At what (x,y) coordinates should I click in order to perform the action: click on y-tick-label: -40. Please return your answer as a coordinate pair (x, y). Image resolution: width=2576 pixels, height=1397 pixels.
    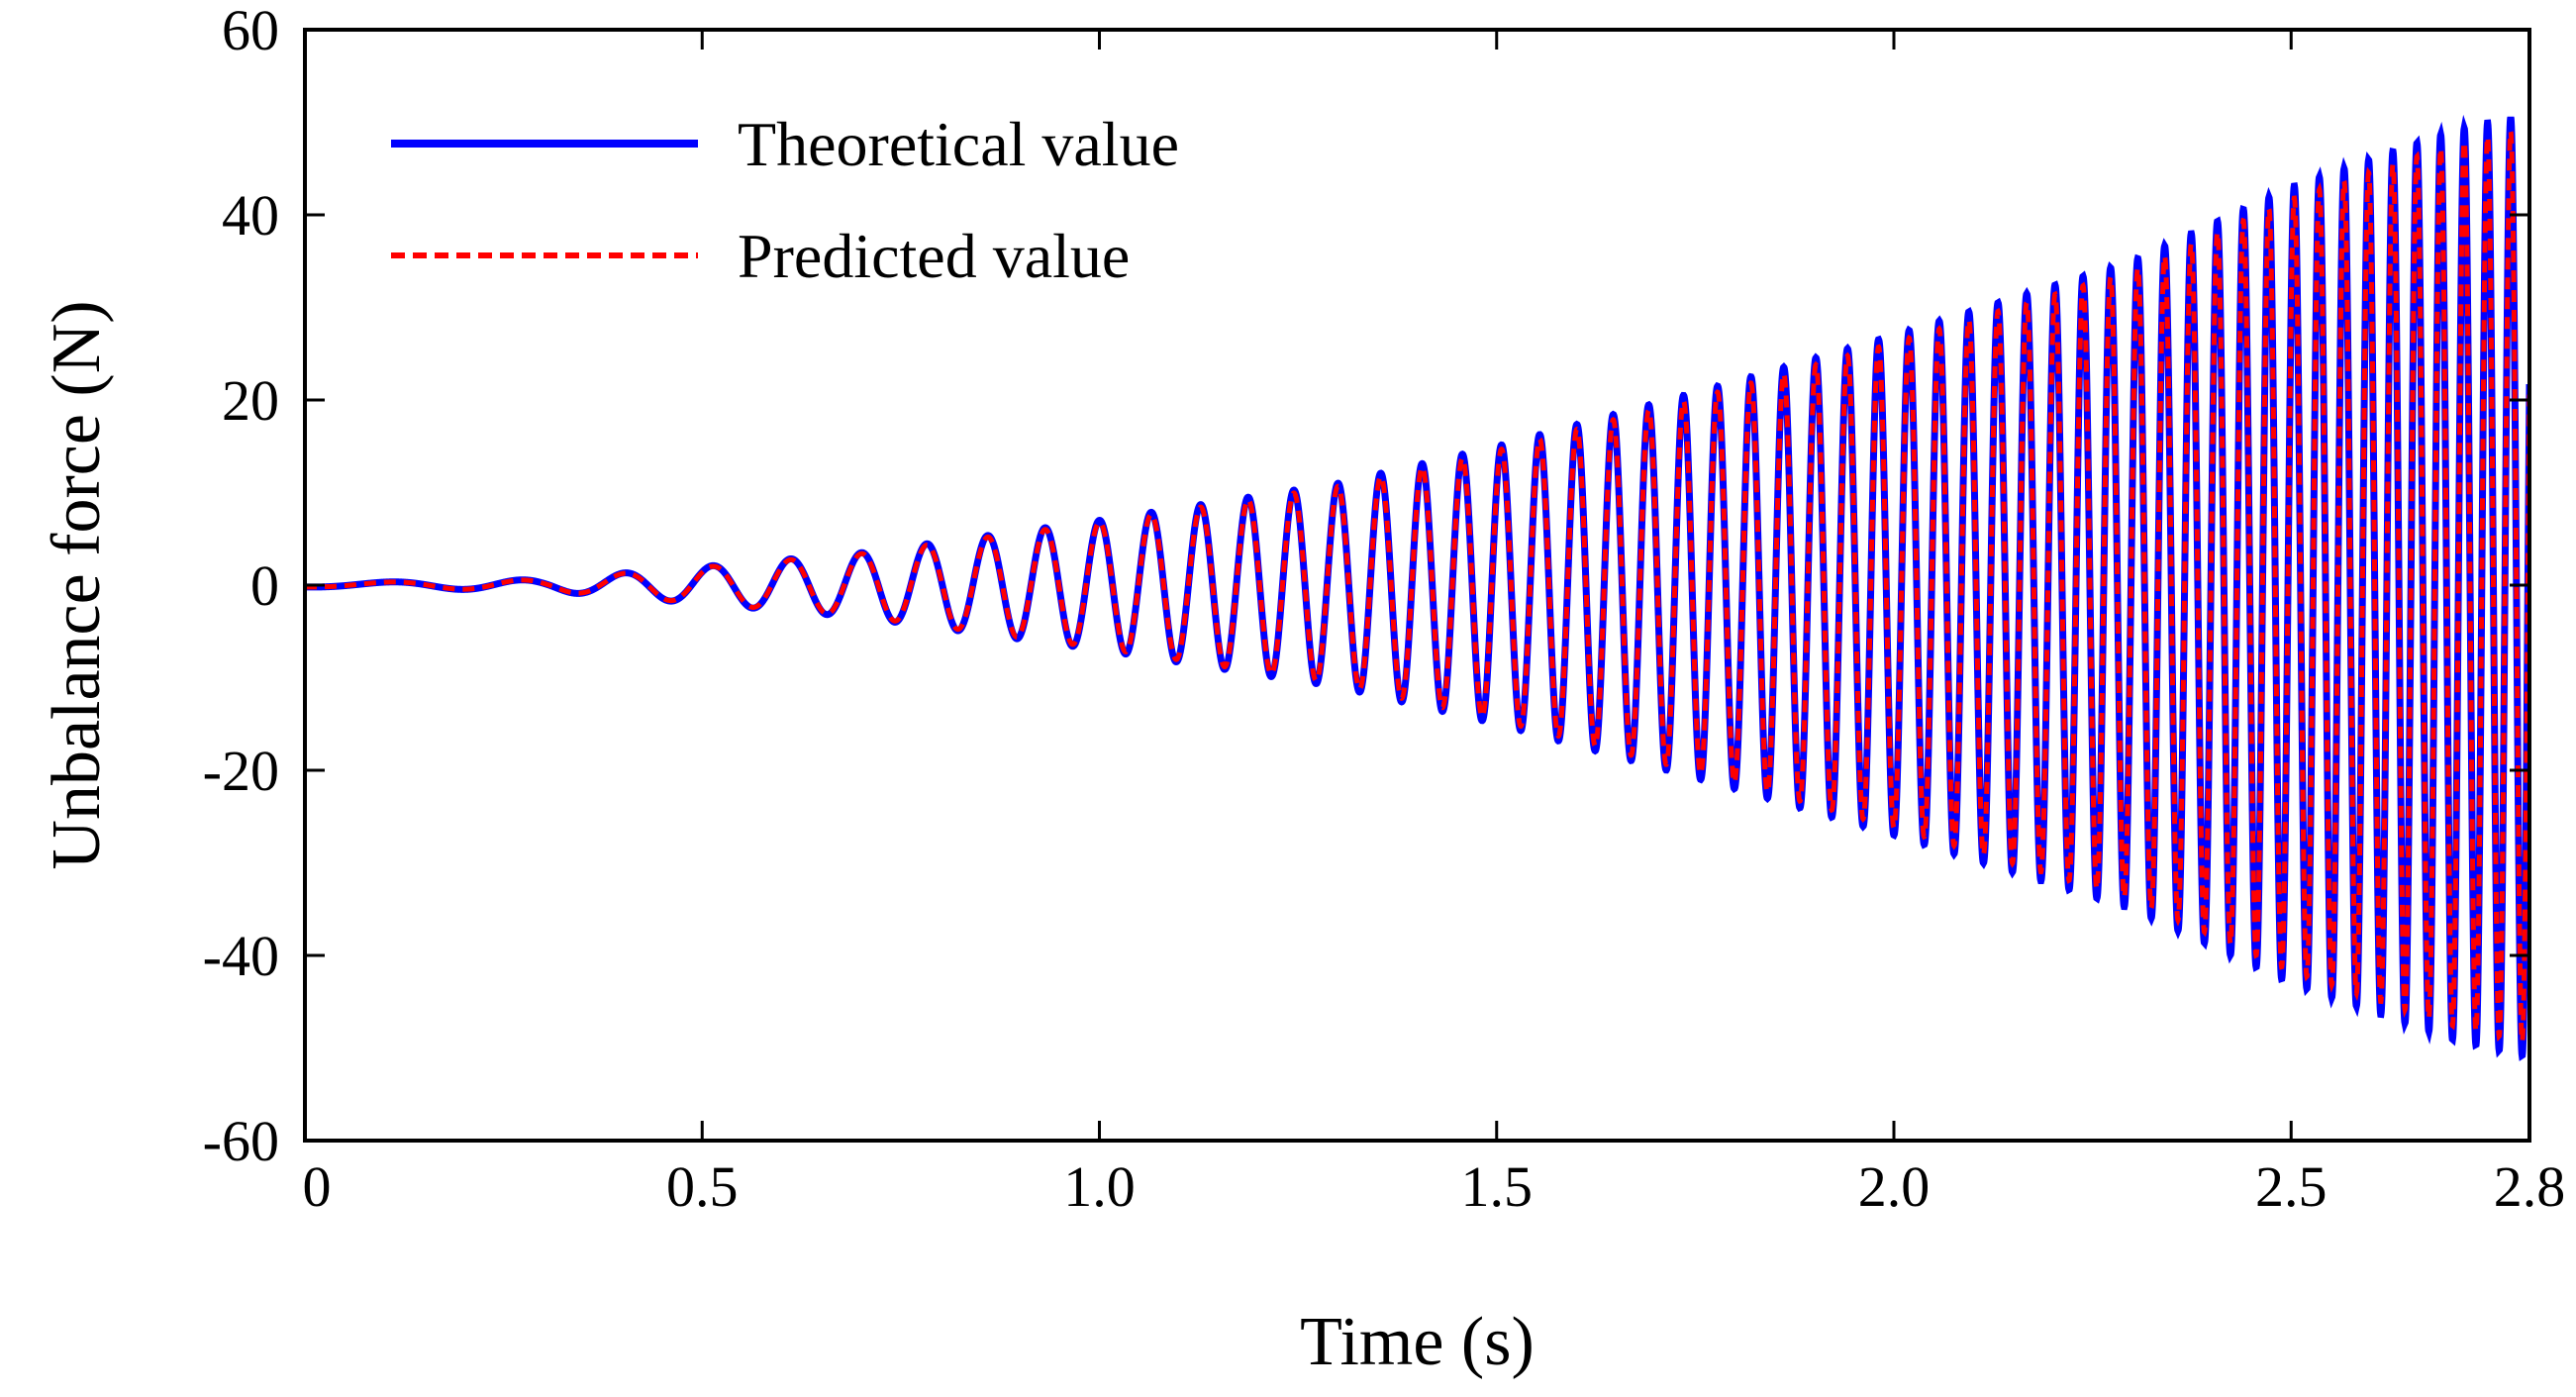
    Looking at the image, I should click on (241, 956).